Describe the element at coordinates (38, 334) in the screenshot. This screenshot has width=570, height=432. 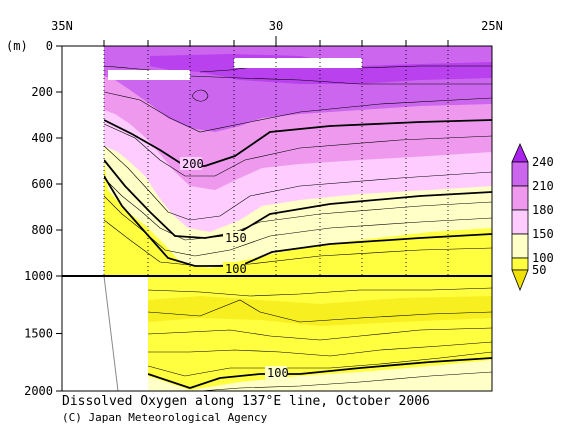
I see `y-tick-label: 1500` at that location.